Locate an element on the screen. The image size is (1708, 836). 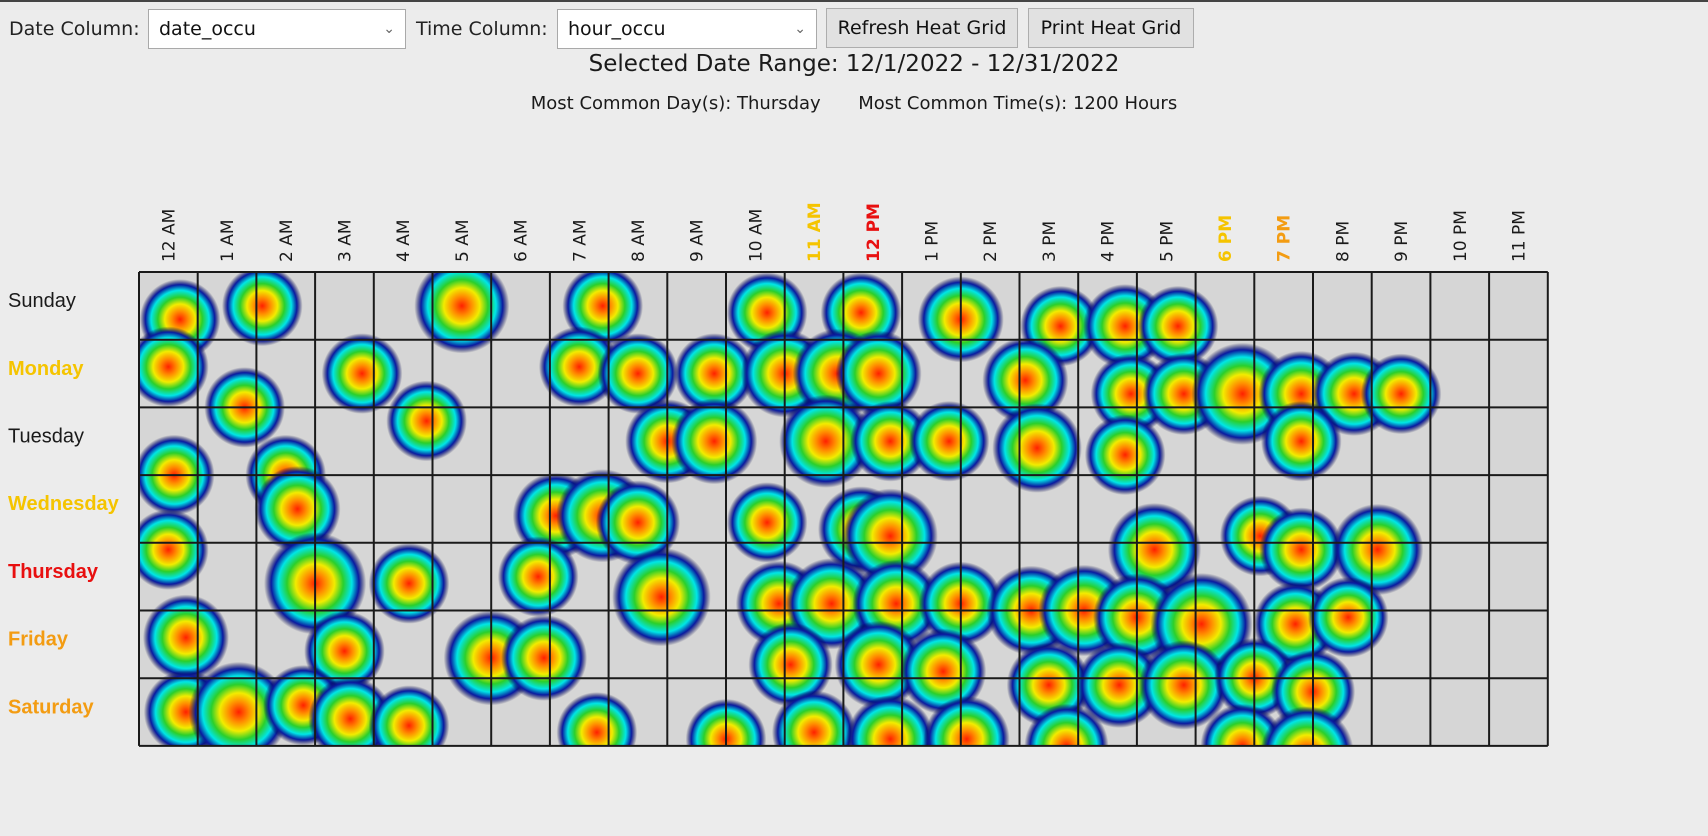
hour-label: 2 PM is located at coordinates (991, 241).